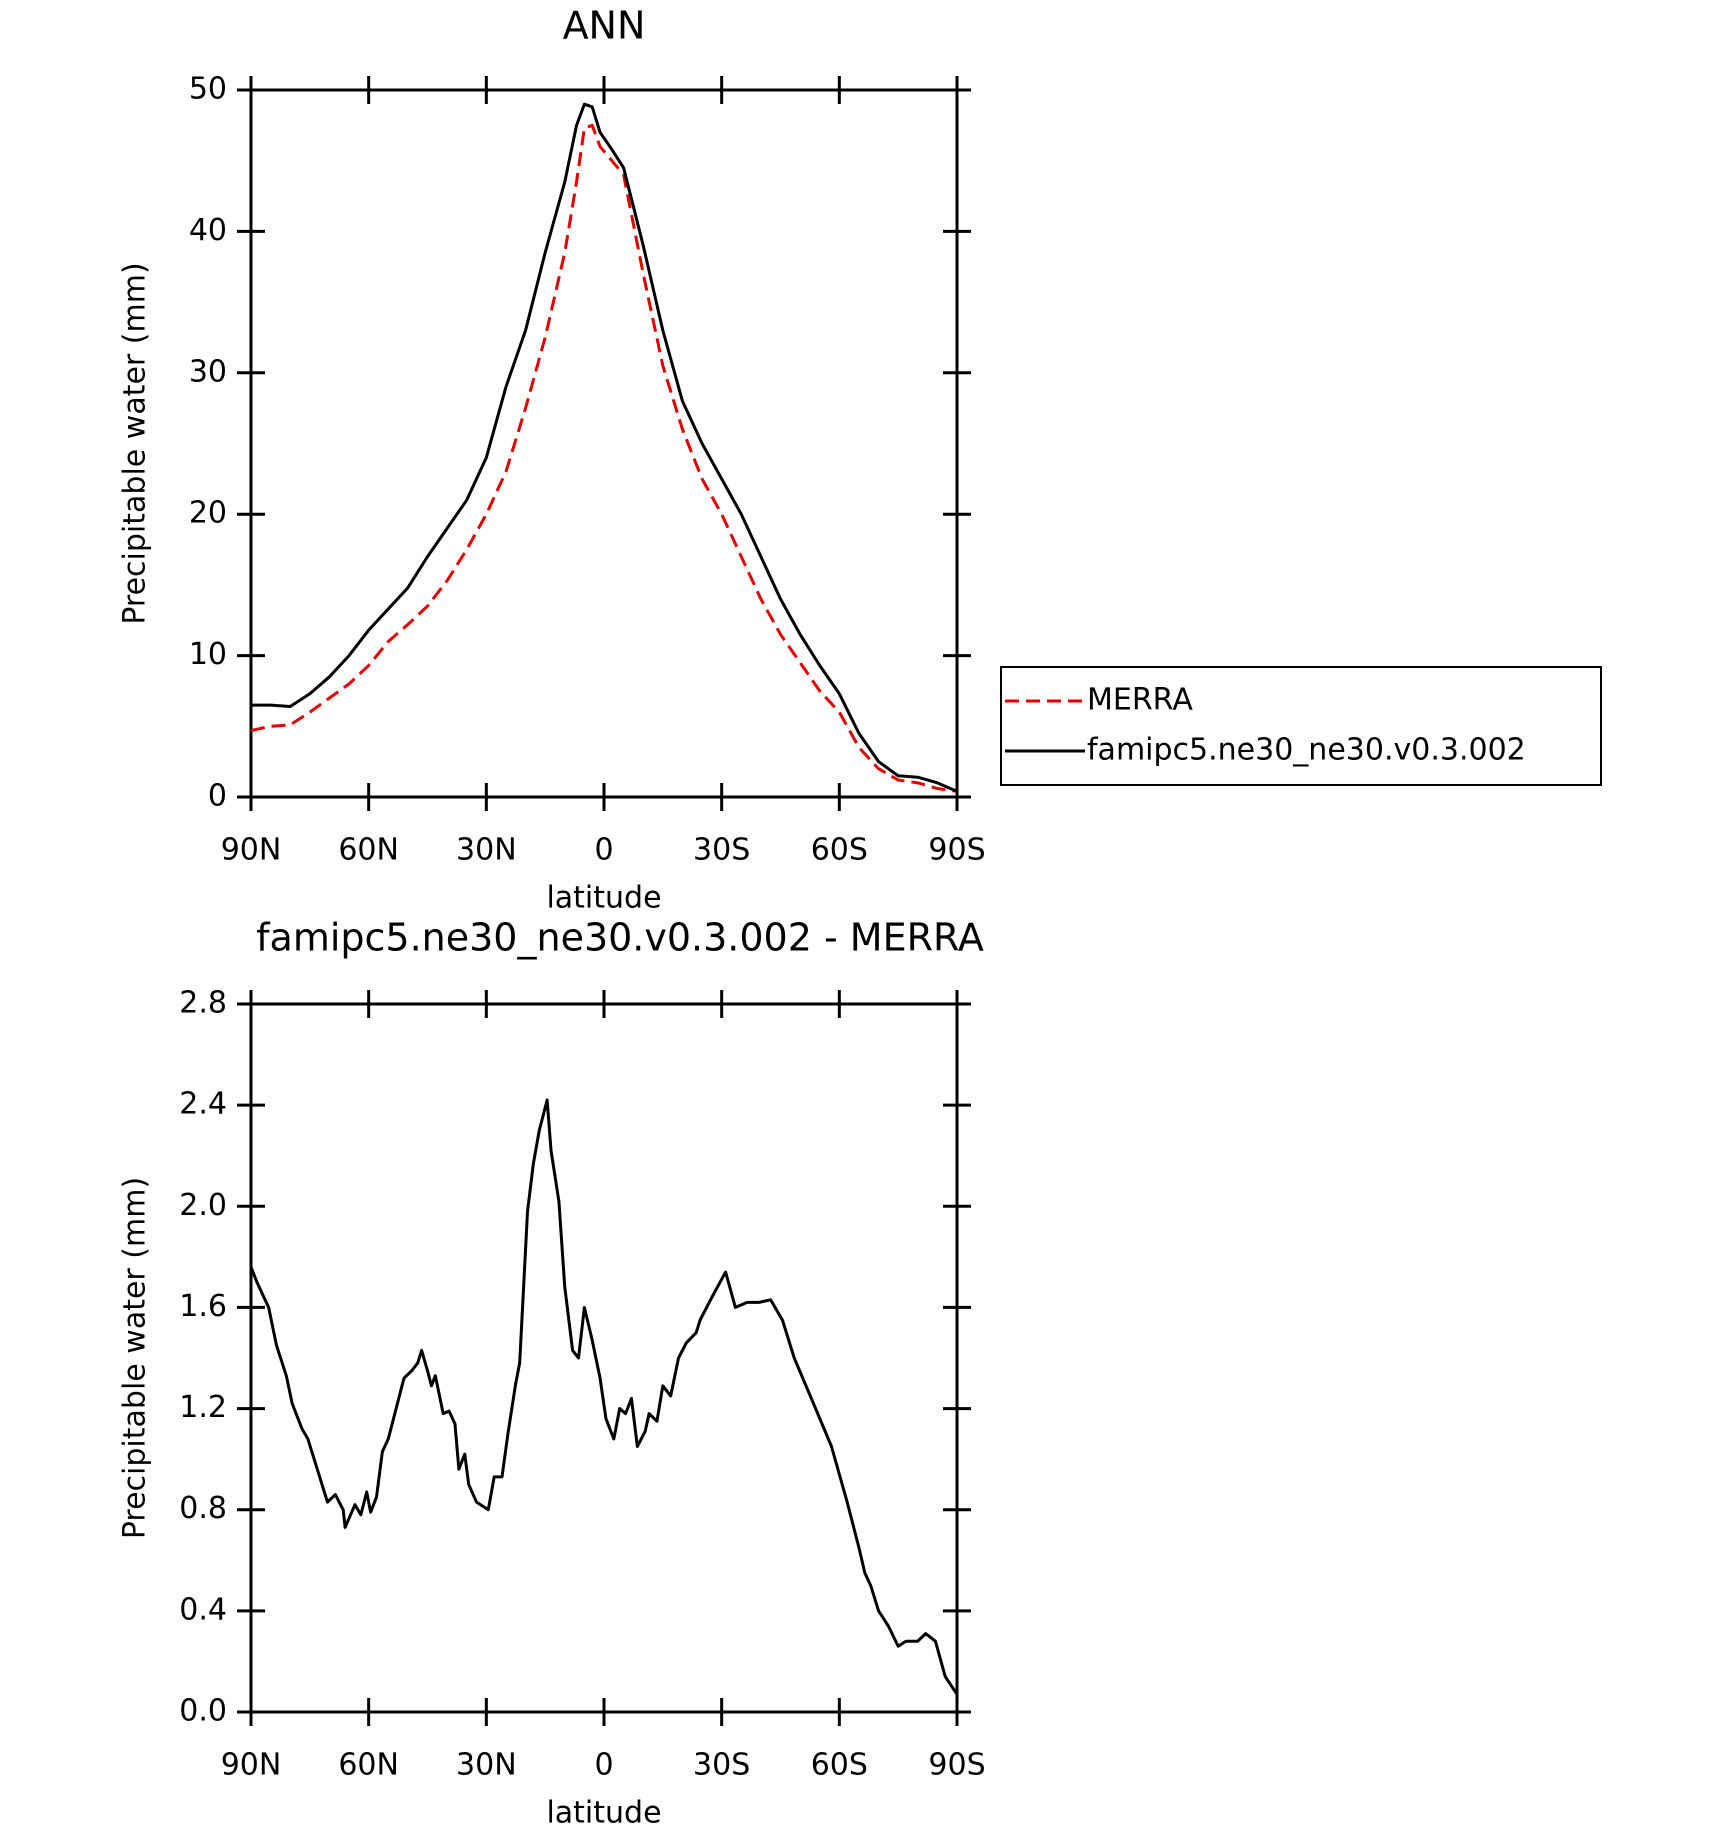  I want to click on y-tick-label: 20, so click(208, 513).